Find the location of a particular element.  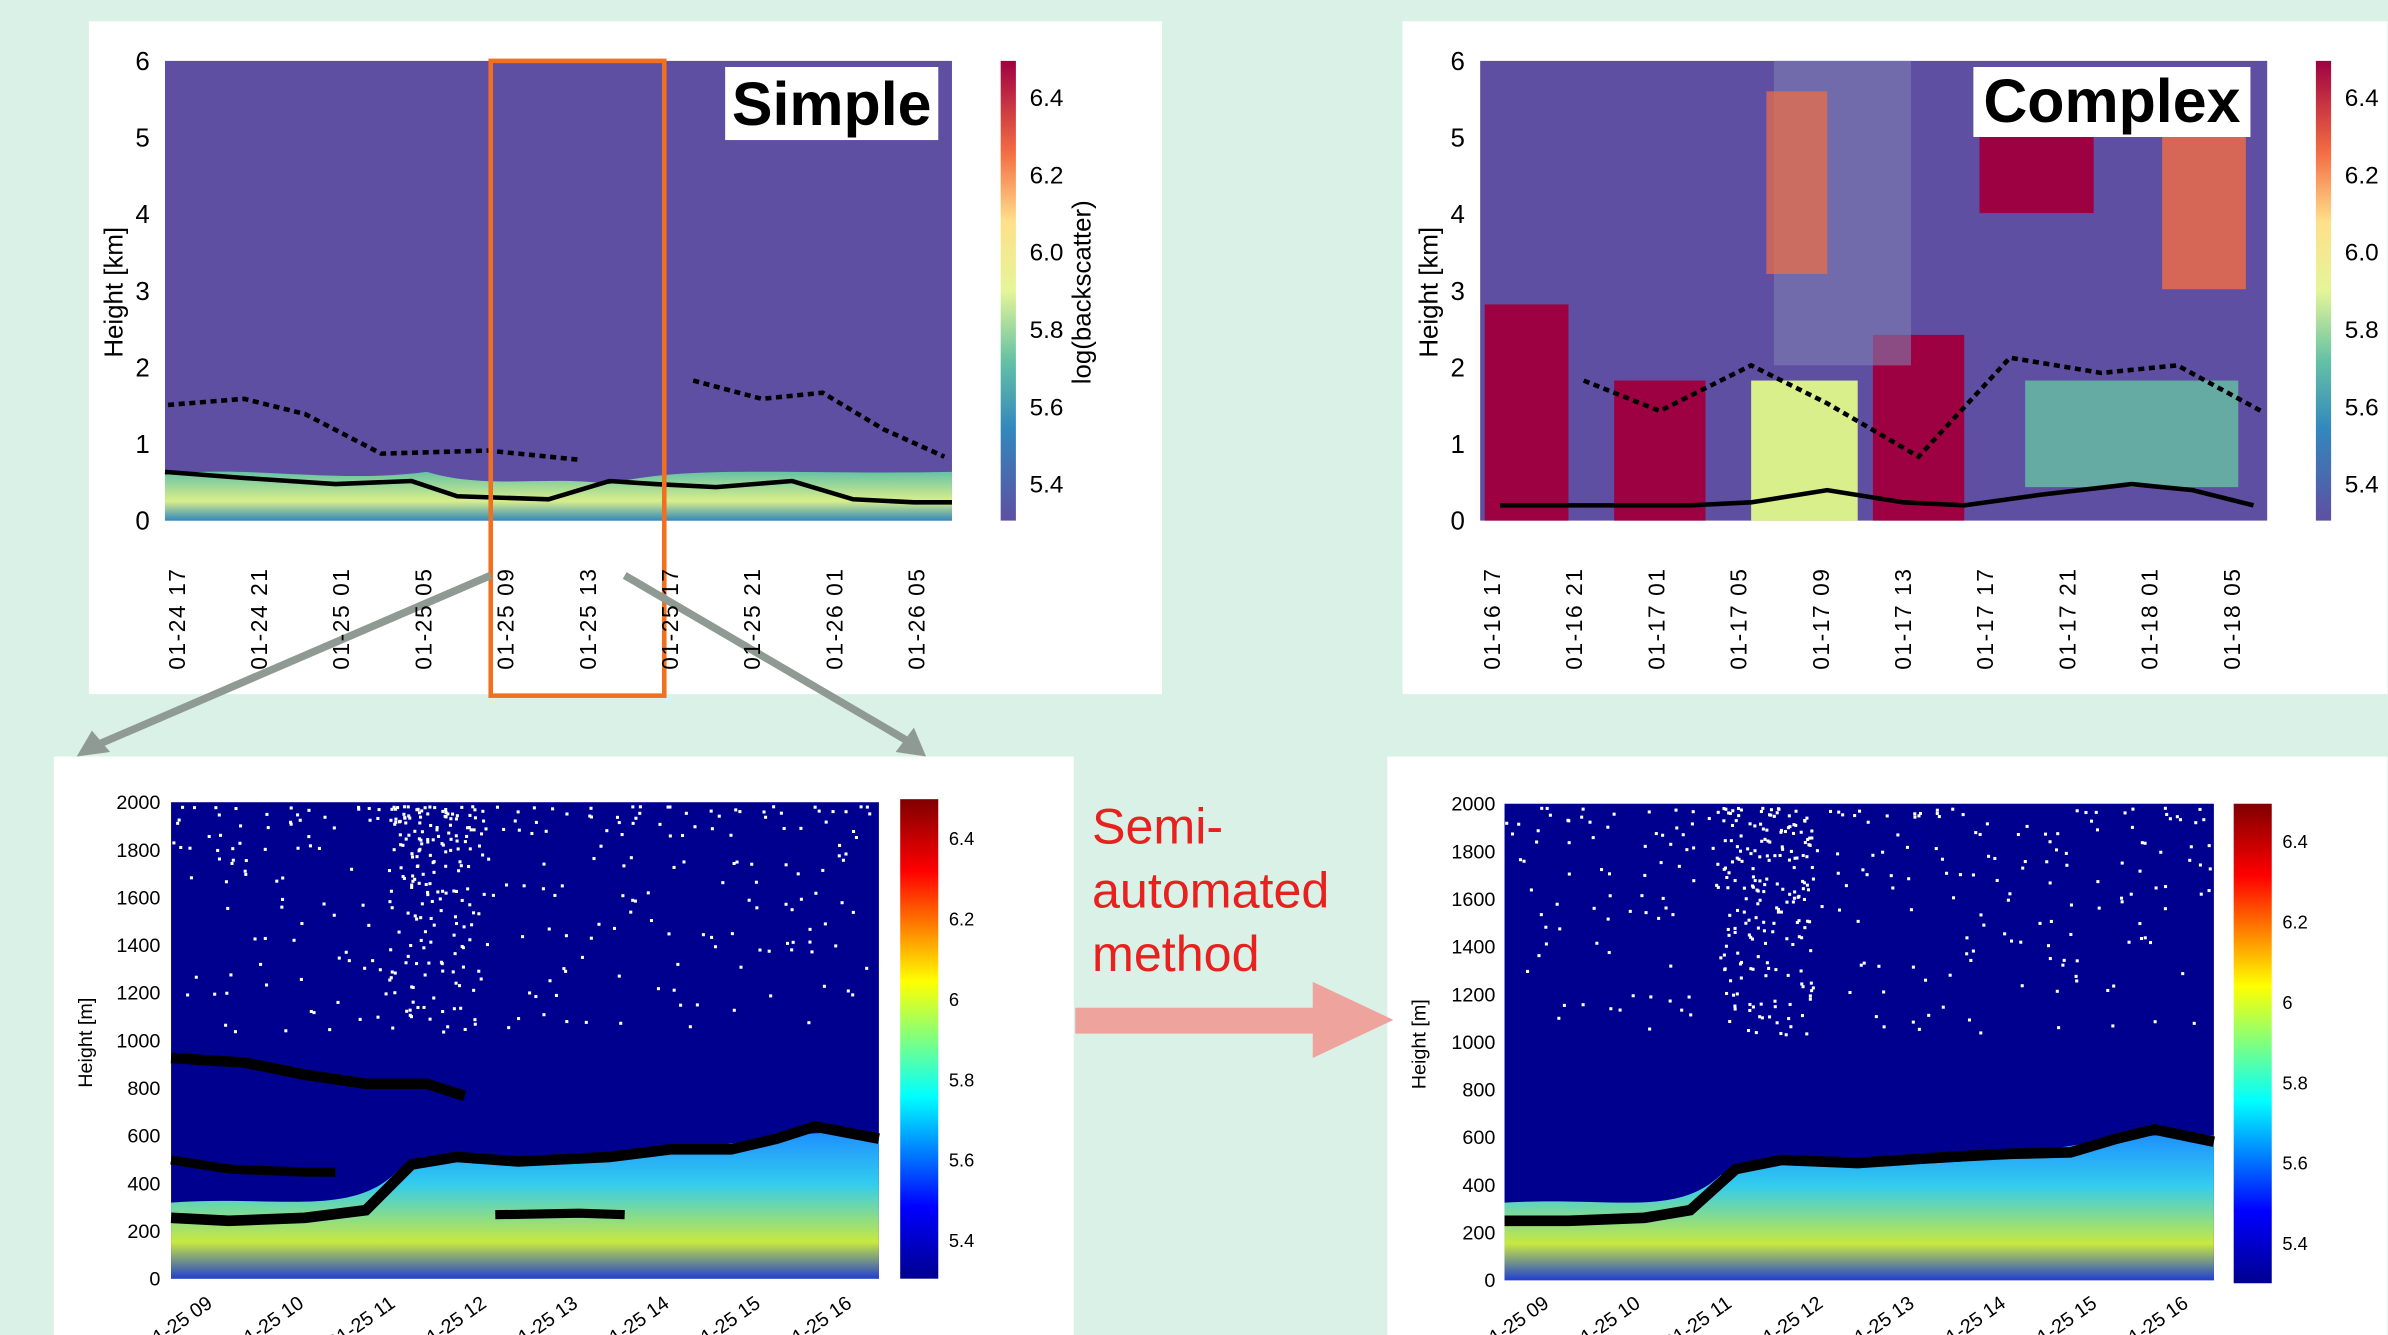

y-tick-label: 800 is located at coordinates (143, 1089).